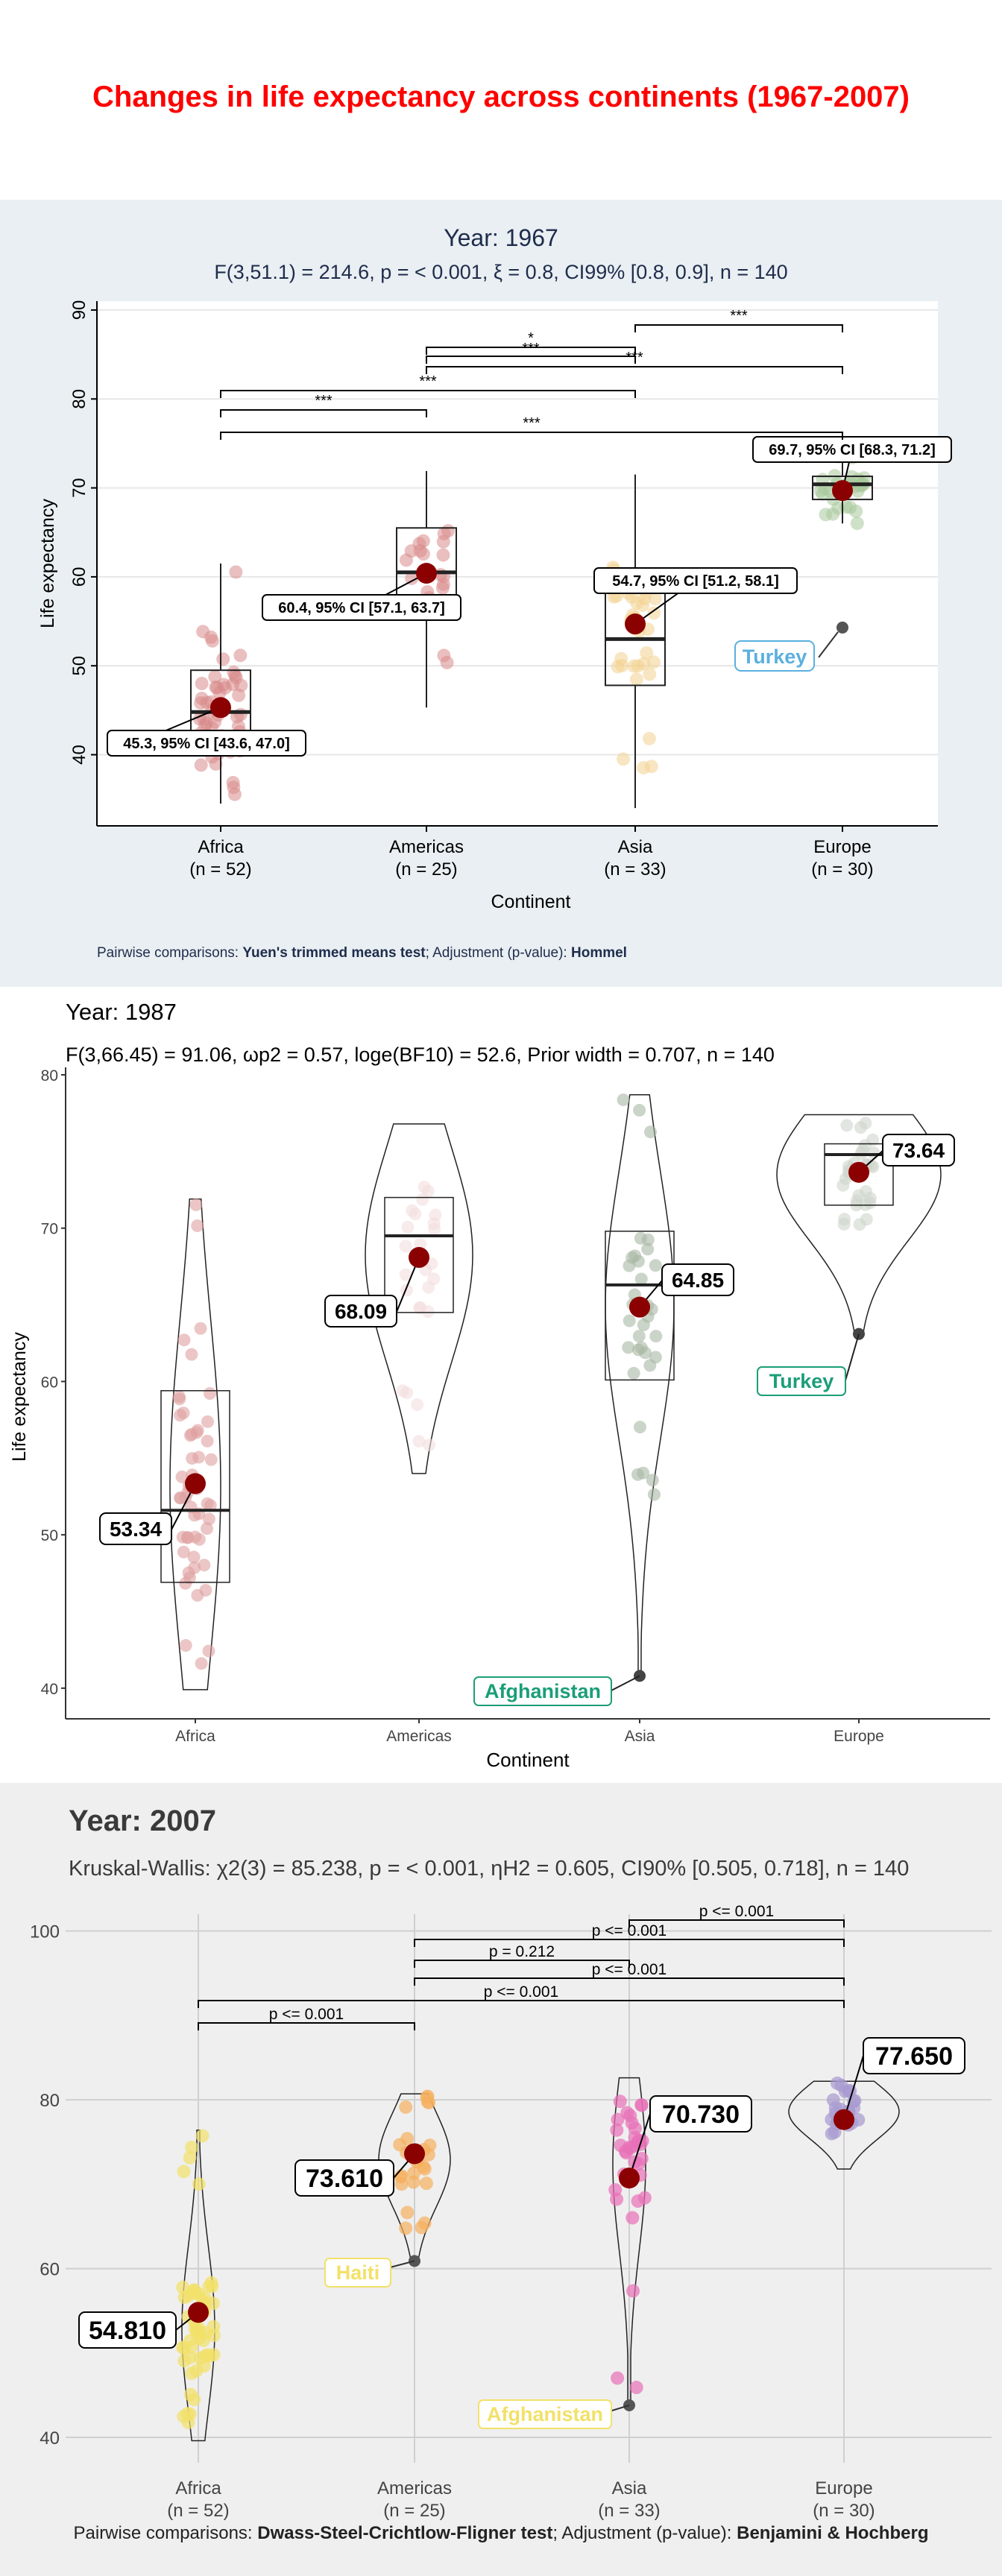 The width and height of the screenshot is (1002, 2576). Describe the element at coordinates (918, 1150) in the screenshot. I see `mean-label: 73.64` at that location.